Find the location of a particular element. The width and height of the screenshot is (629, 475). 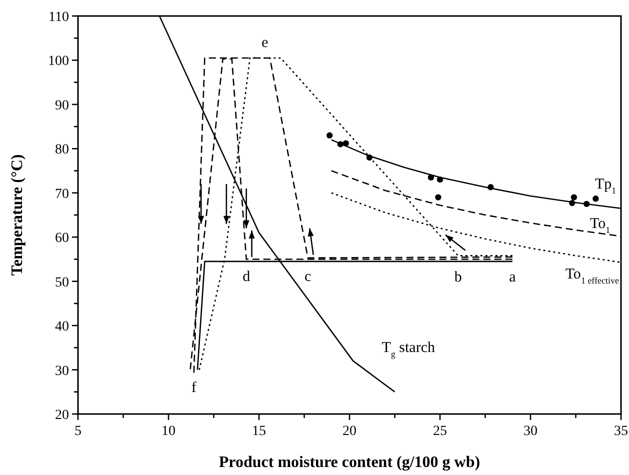

annotation: e is located at coordinates (265, 43).